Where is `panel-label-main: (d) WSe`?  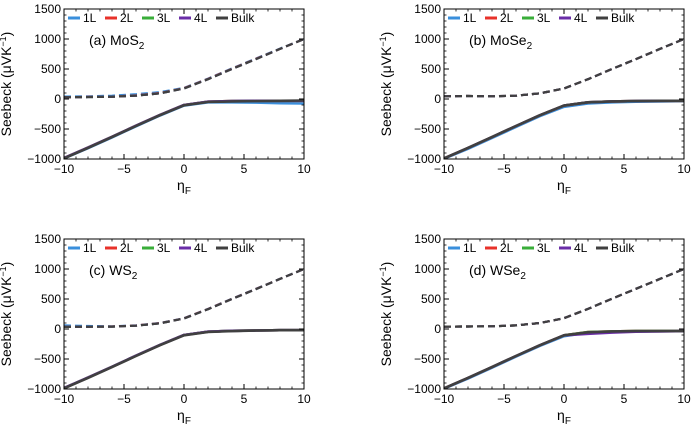 panel-label-main: (d) WSe is located at coordinates (495, 270).